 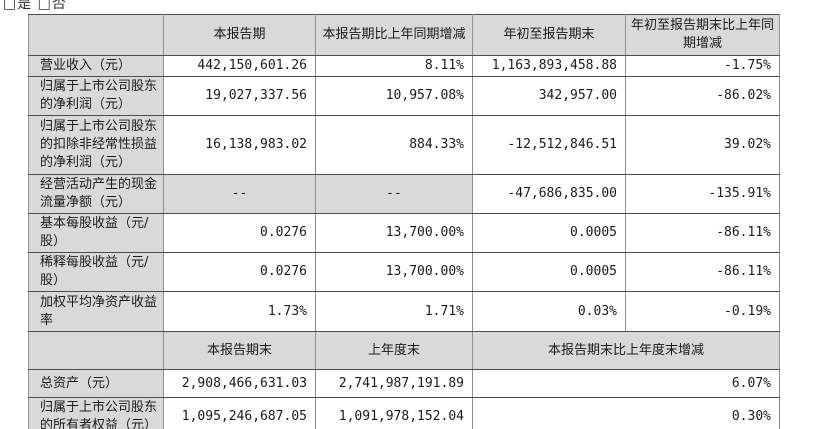 I want to click on cell-current: 16,138,983.02, so click(x=239, y=145).